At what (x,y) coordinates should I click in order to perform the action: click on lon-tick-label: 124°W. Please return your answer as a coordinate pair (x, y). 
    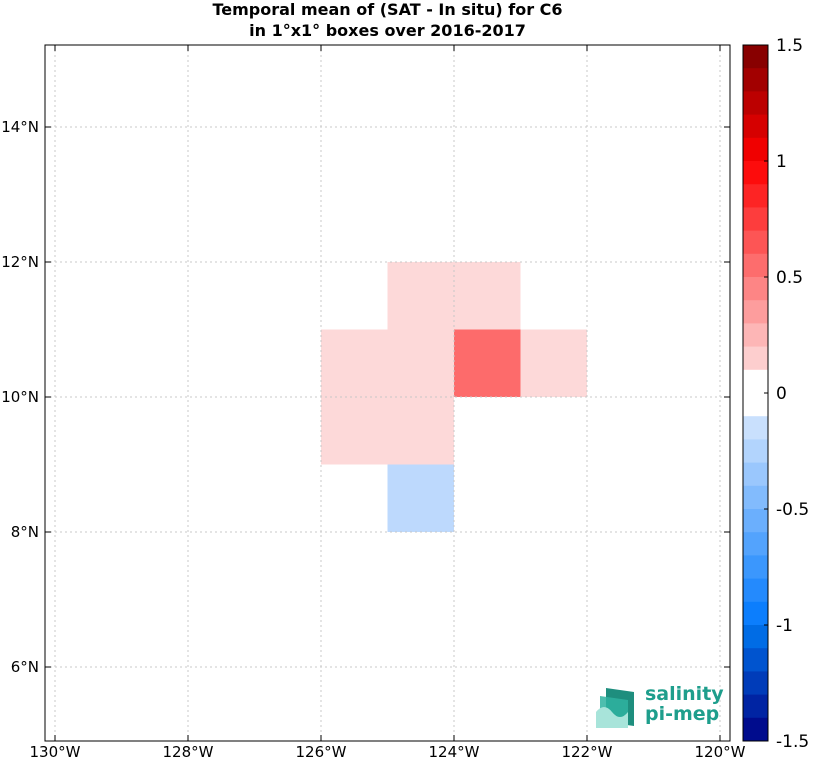
    Looking at the image, I should click on (454, 752).